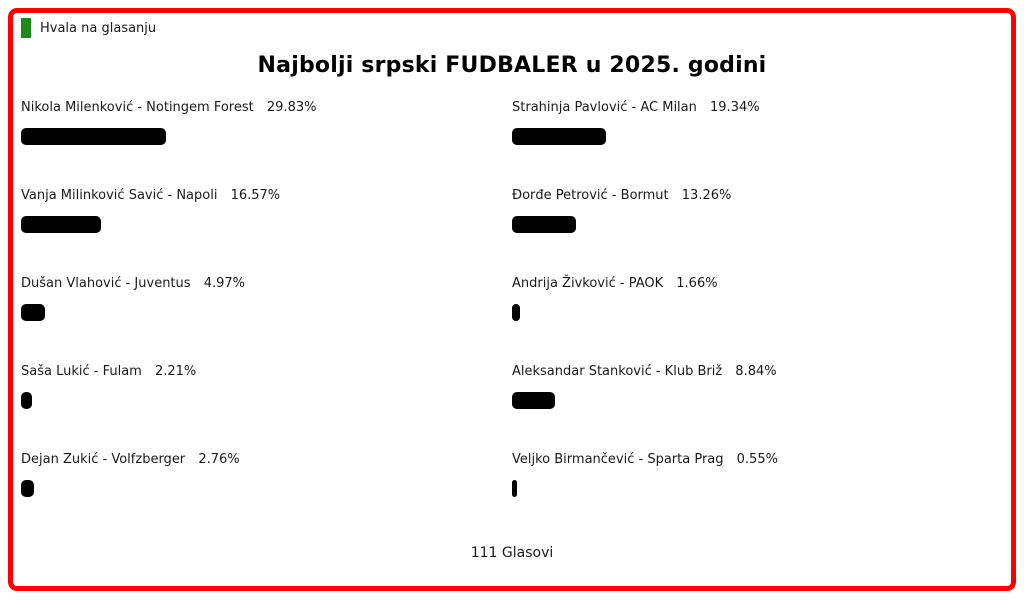 Image resolution: width=1024 pixels, height=607 pixels. Describe the element at coordinates (255, 195) in the screenshot. I see `poll-option-percent: 16.57%` at that location.